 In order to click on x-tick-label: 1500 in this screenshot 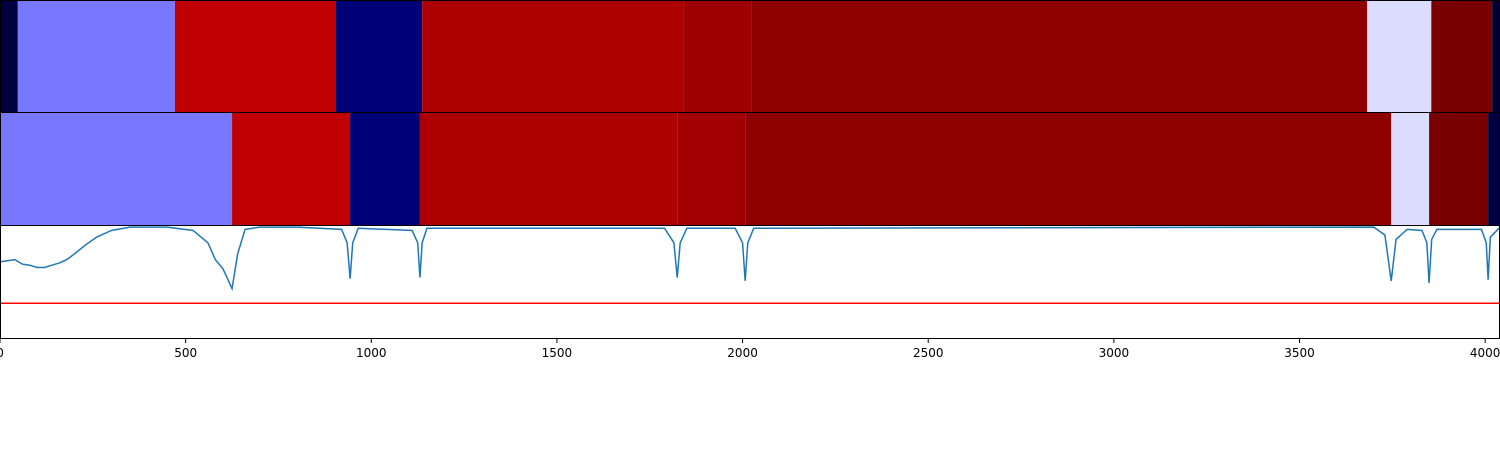, I will do `click(557, 353)`.